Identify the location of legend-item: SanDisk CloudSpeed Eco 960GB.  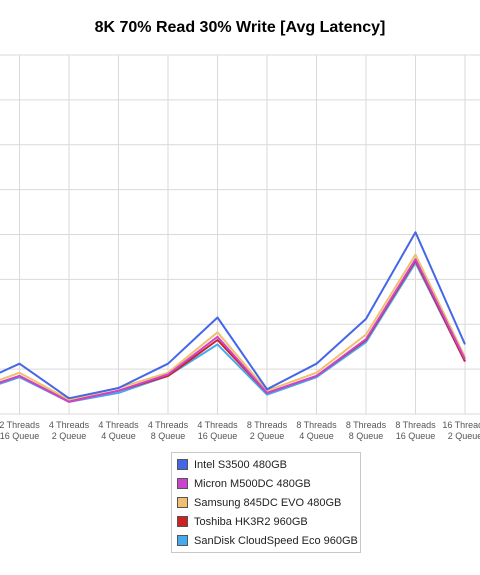
(266, 540).